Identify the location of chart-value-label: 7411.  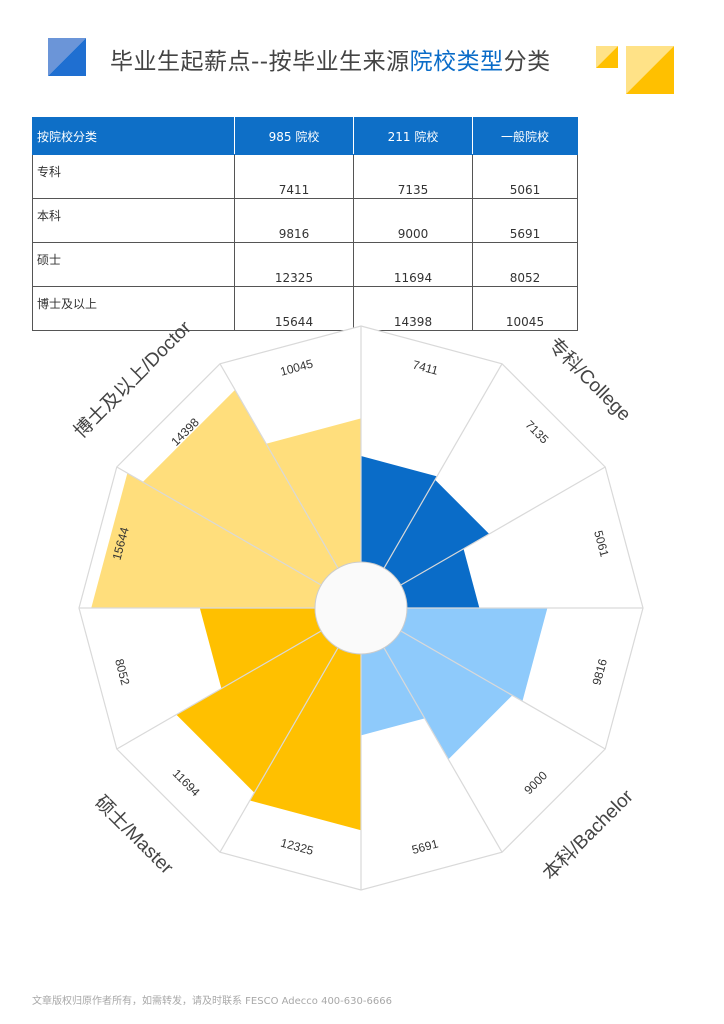
(425, 368).